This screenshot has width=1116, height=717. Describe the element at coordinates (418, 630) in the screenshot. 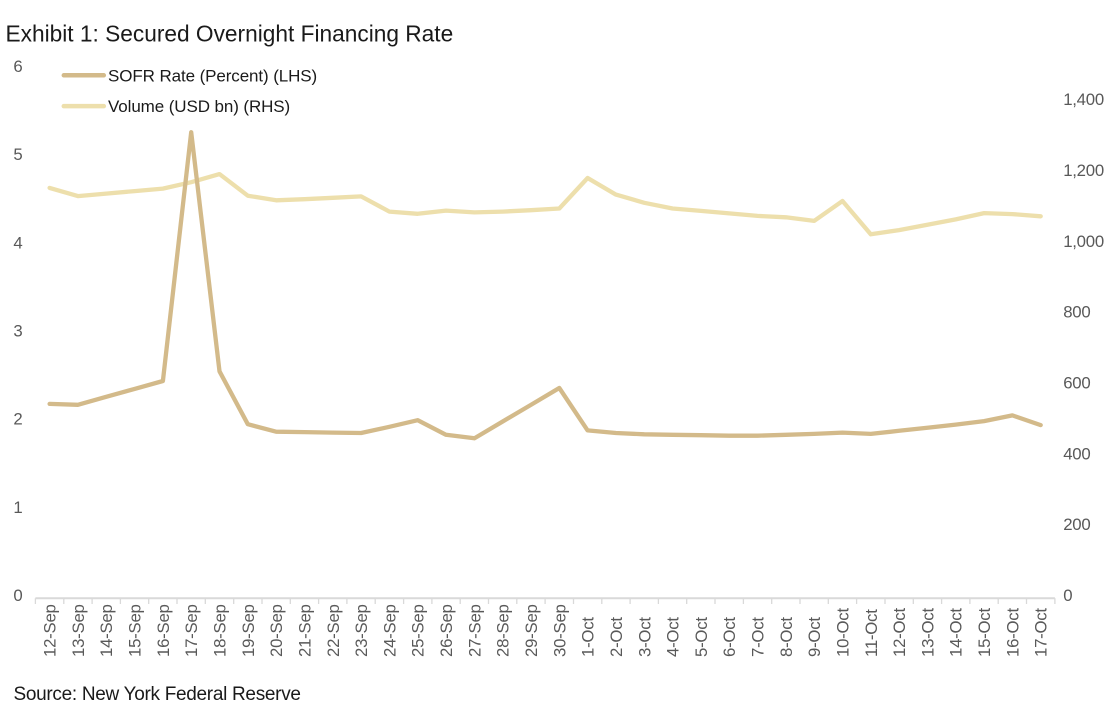

I see `svg-text: 25-Sep` at that location.